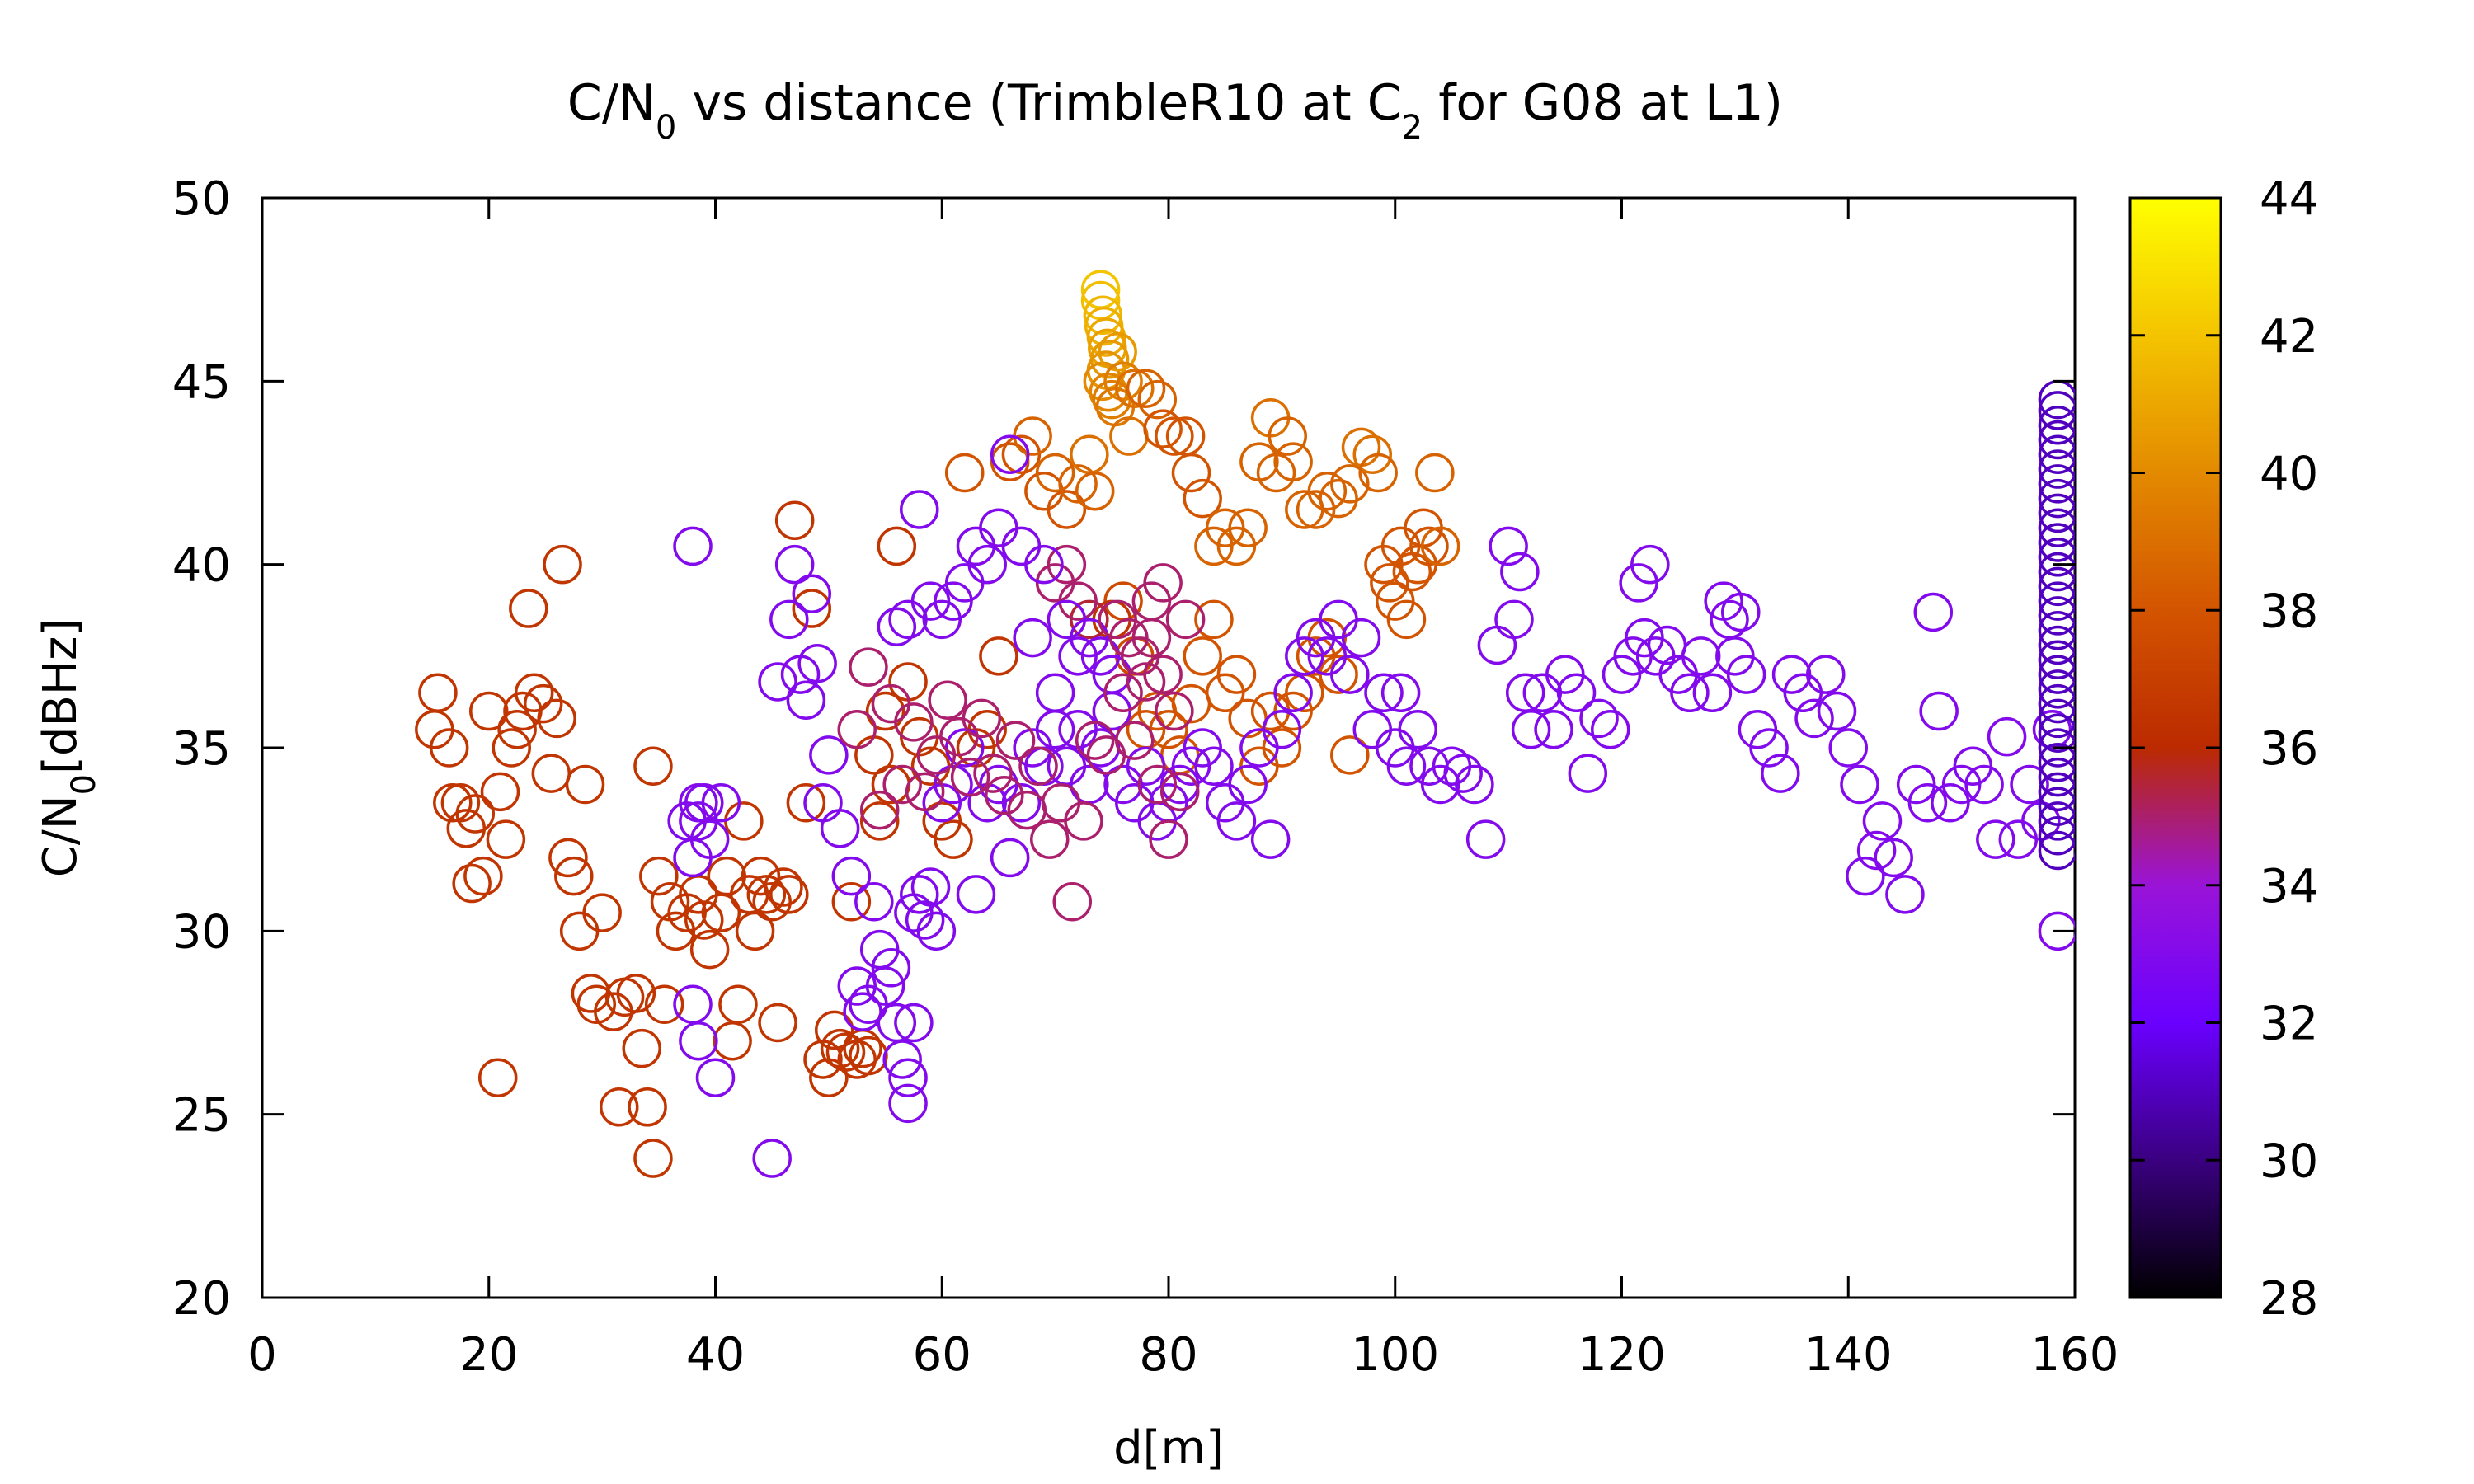  What do you see at coordinates (2289, 749) in the screenshot?
I see `colorbar-tick-label: 36` at bounding box center [2289, 749].